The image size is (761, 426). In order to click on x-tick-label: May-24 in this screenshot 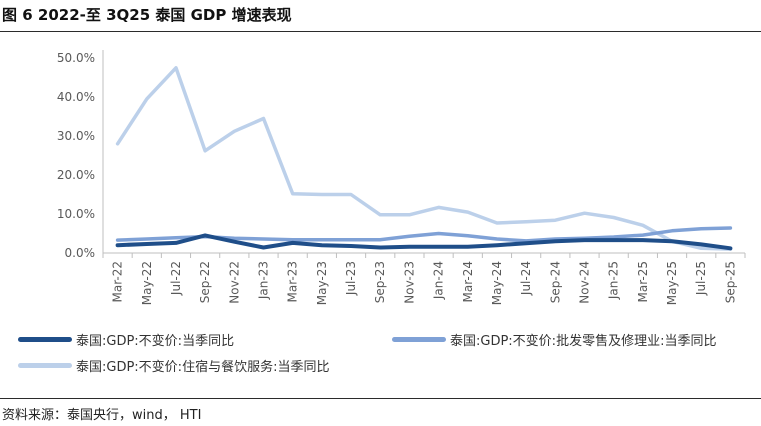, I will do `click(497, 283)`.